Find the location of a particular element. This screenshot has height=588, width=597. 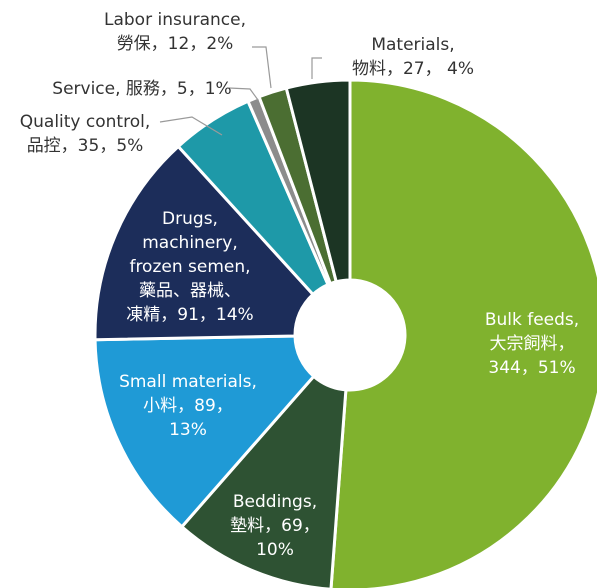

data-label-line: Drugs, is located at coordinates (190, 219).